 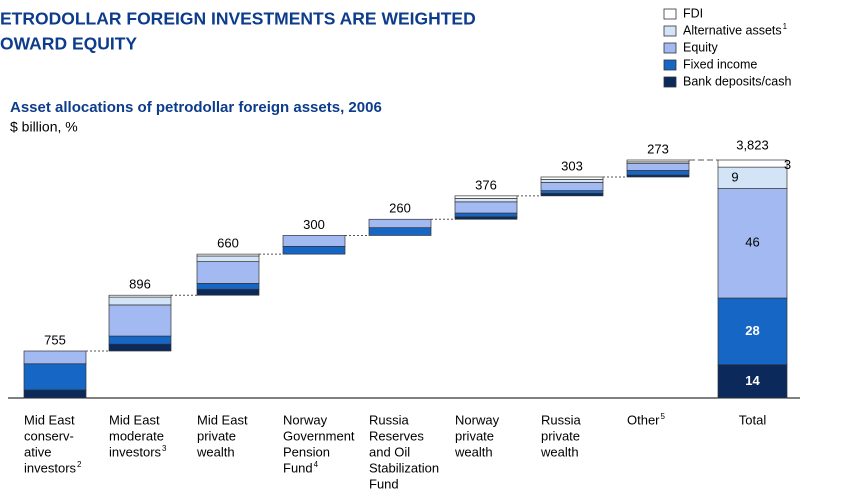 What do you see at coordinates (753, 419) in the screenshot?
I see `x-tick-label: Total` at bounding box center [753, 419].